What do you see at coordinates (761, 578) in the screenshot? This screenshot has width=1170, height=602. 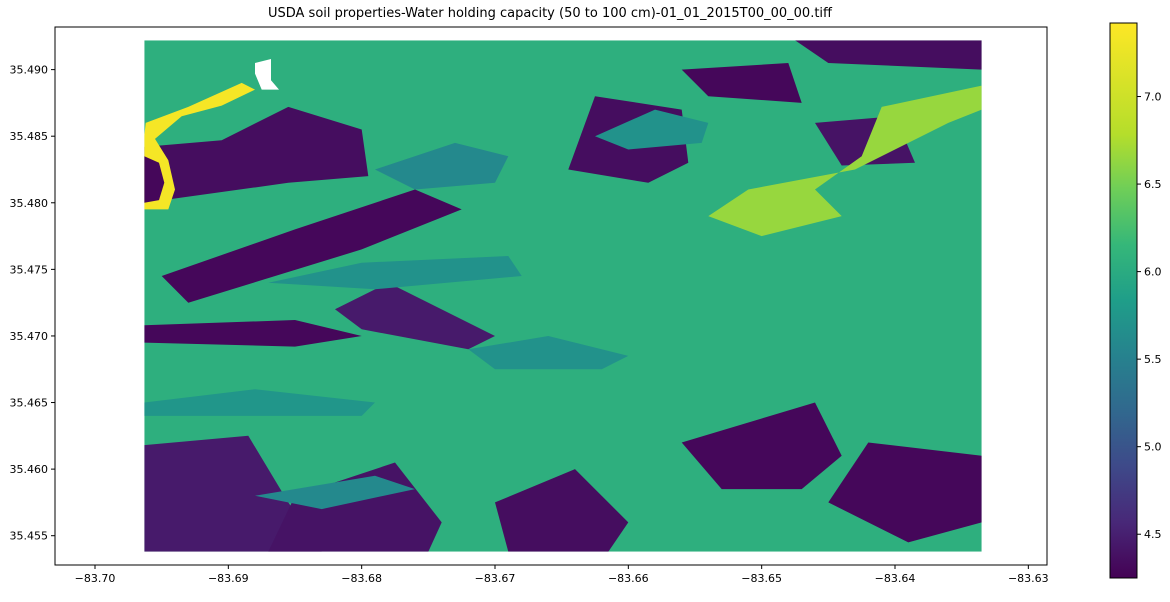 I see `x-tick-label: −83.65` at bounding box center [761, 578].